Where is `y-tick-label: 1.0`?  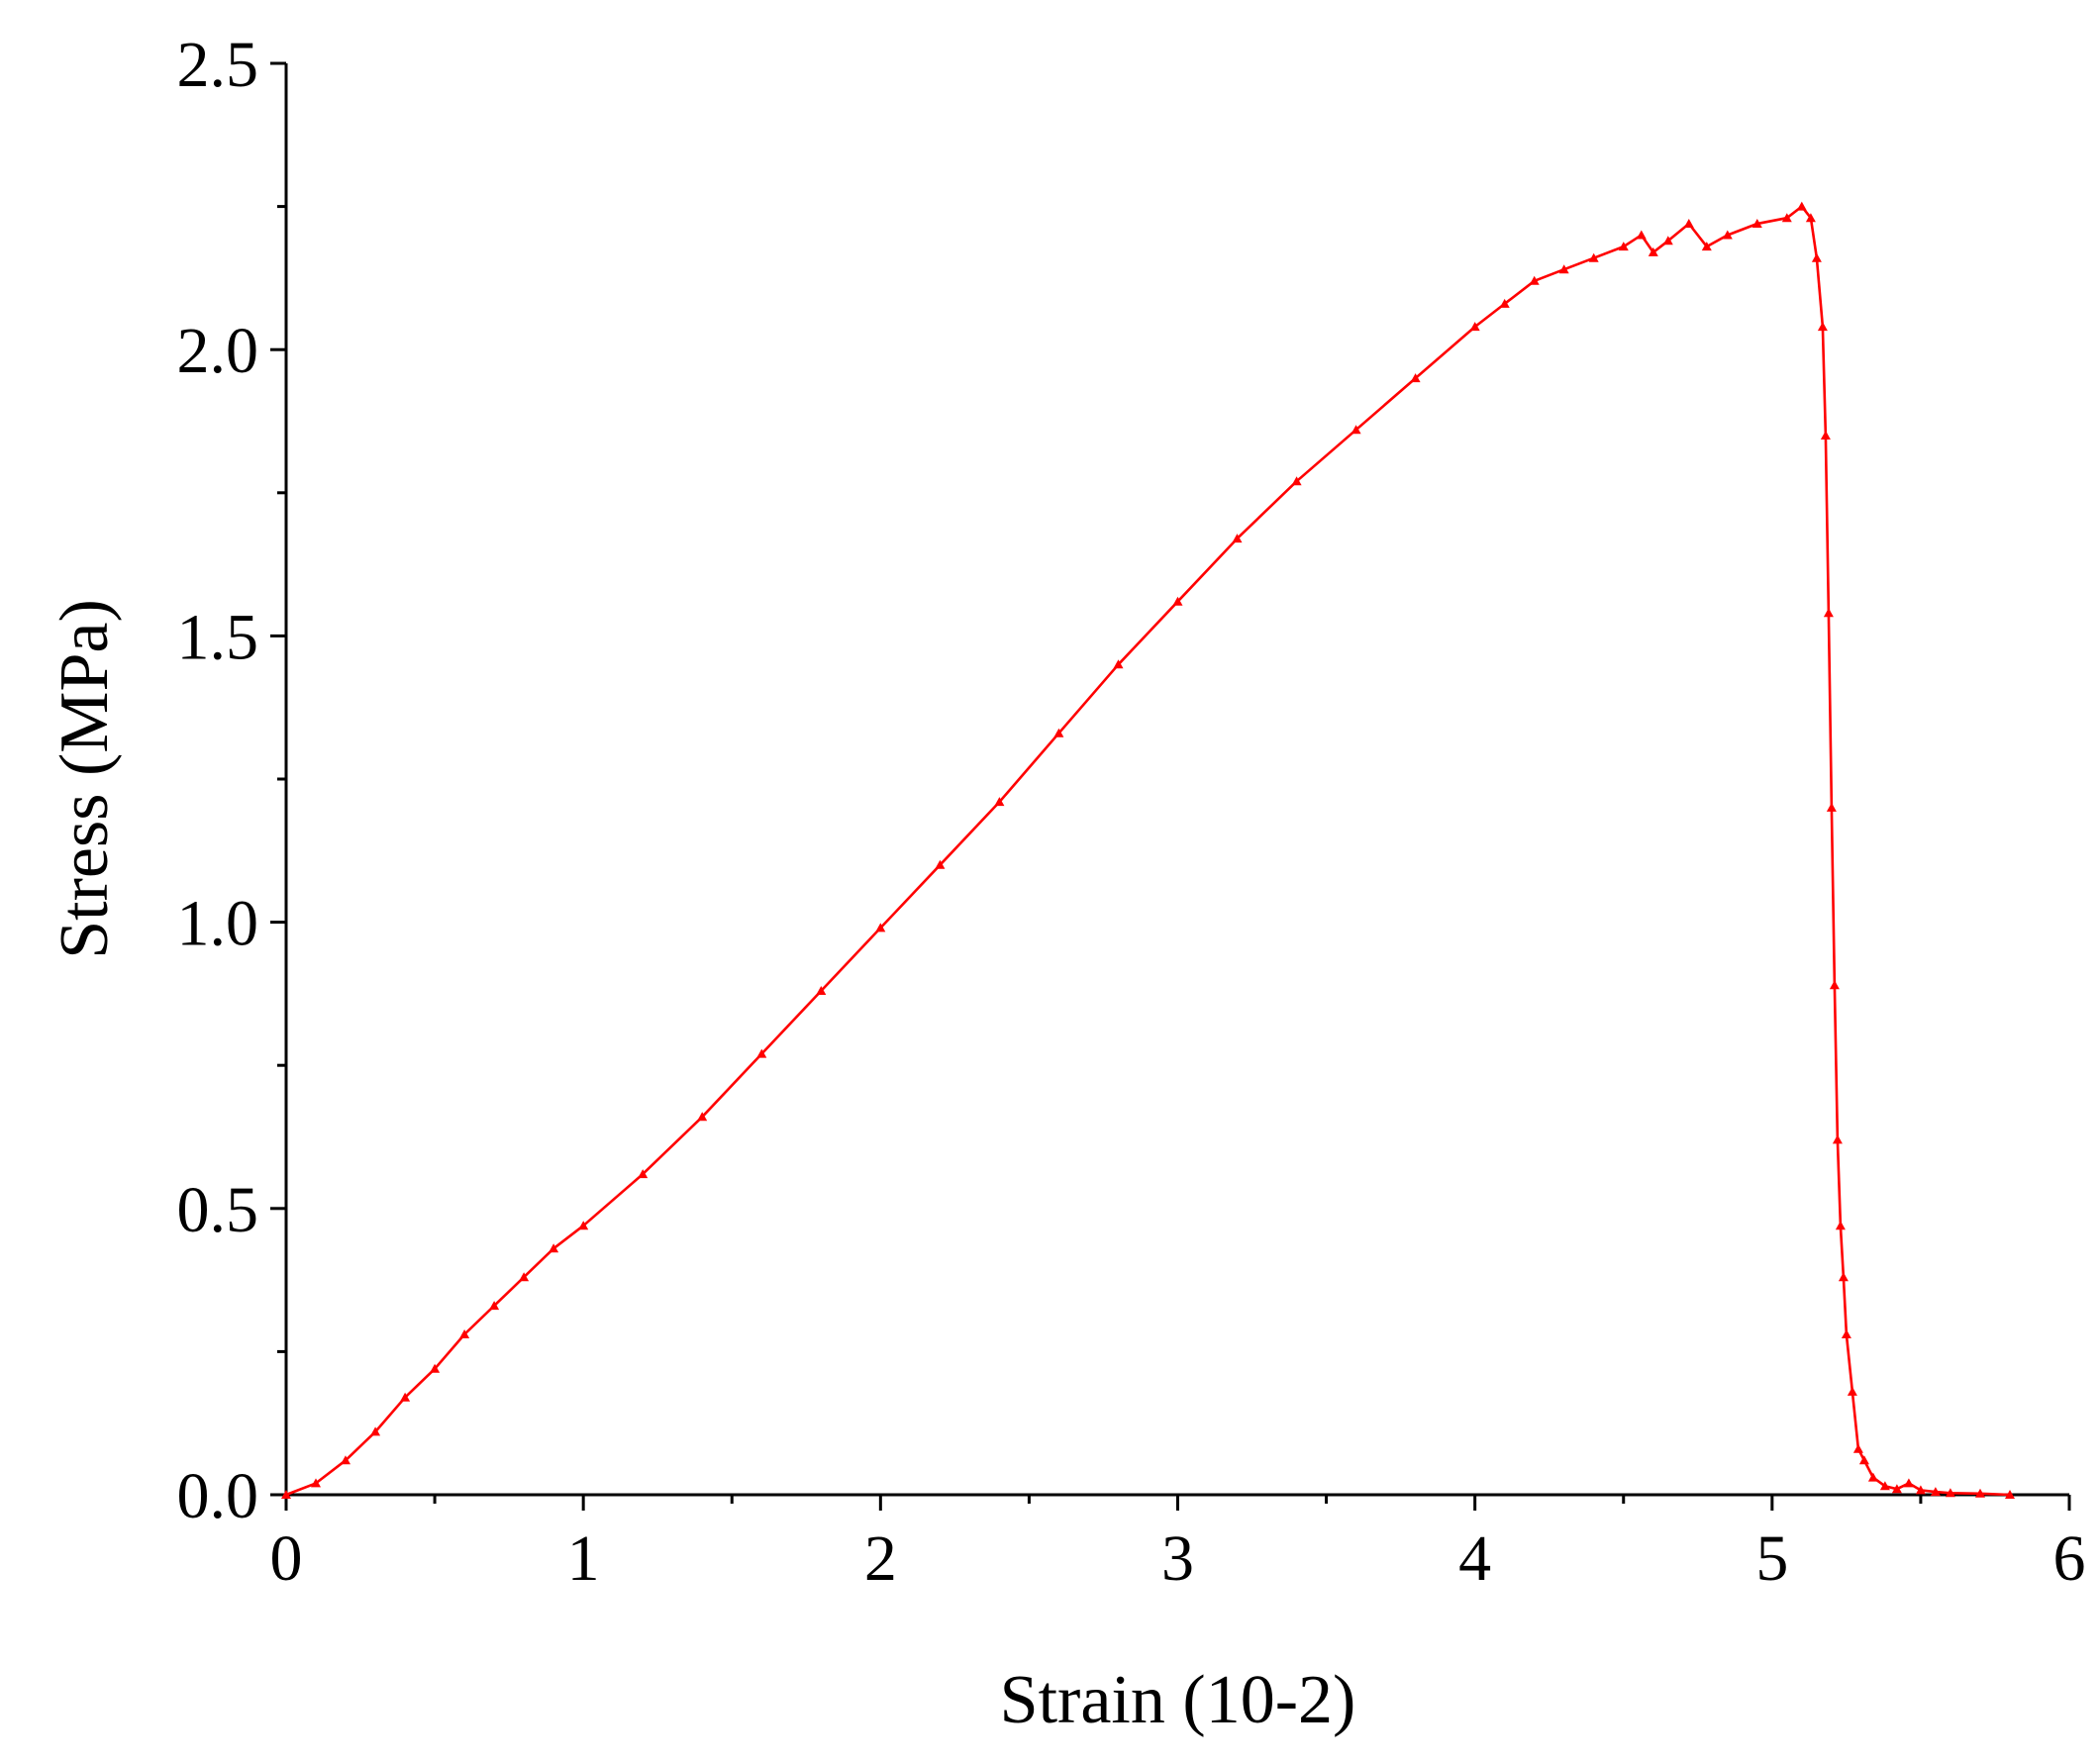 y-tick-label: 1.0 is located at coordinates (218, 924).